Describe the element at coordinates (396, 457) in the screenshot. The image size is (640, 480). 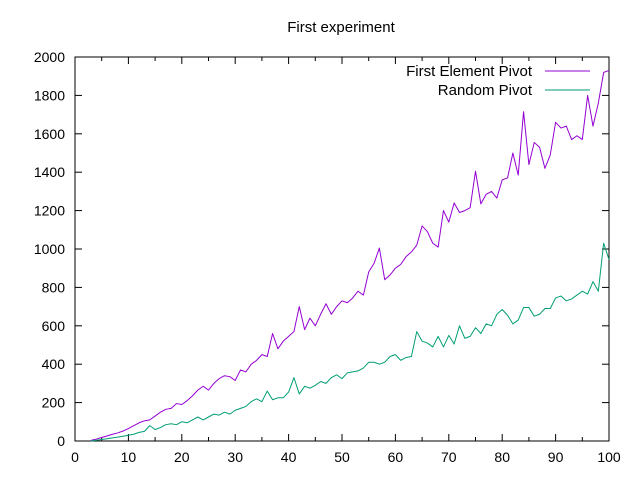
I see `x-tick-label: 60` at that location.